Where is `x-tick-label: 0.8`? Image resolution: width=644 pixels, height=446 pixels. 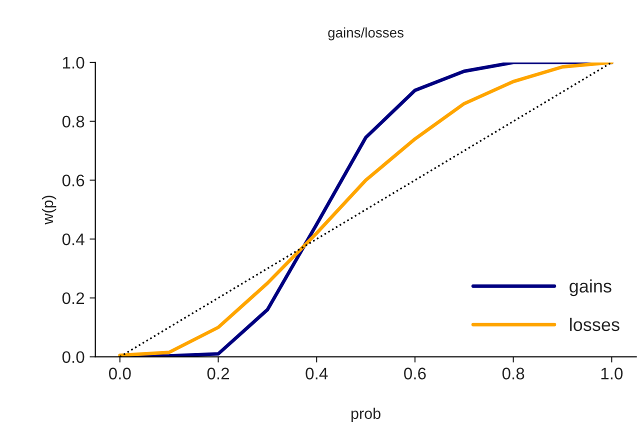 x-tick-label: 0.8 is located at coordinates (513, 374).